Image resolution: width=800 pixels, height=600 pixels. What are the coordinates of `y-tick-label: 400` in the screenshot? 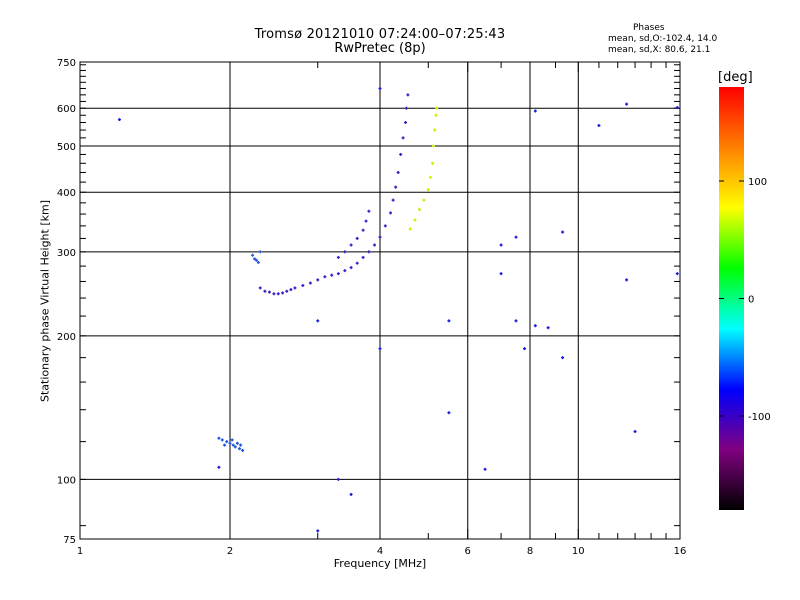 It's located at (66, 193).